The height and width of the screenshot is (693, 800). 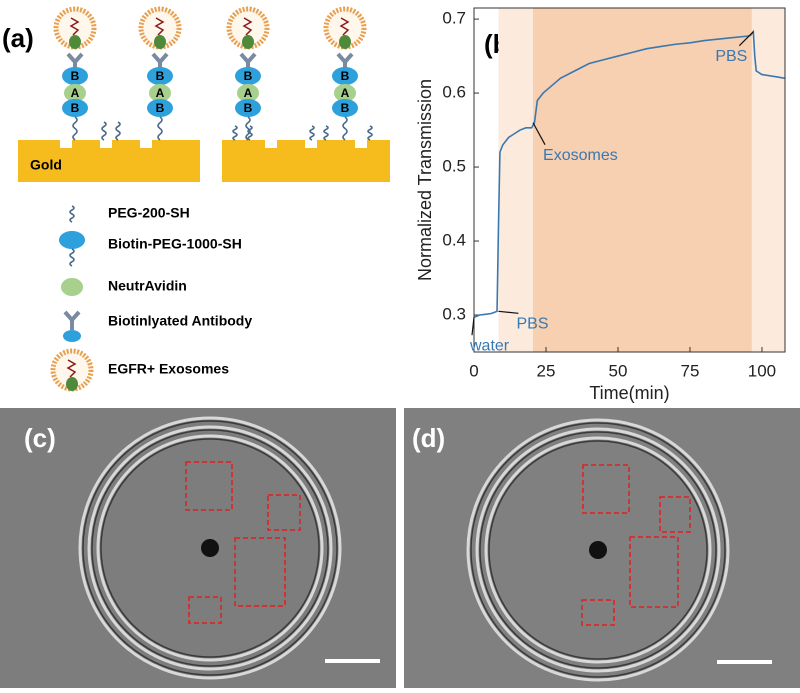 What do you see at coordinates (690, 370) in the screenshot?
I see `x-tick-label: 75` at bounding box center [690, 370].